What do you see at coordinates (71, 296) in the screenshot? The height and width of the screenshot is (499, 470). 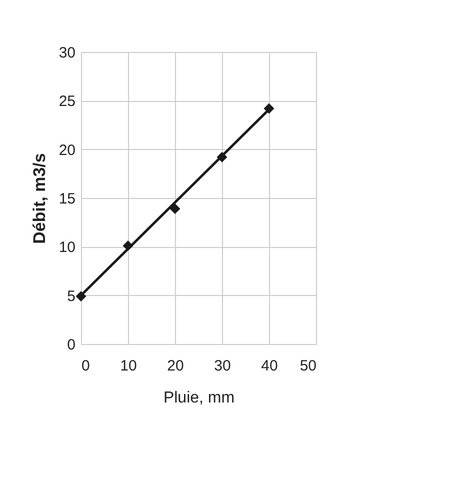 I see `y-tick-label: 5` at bounding box center [71, 296].